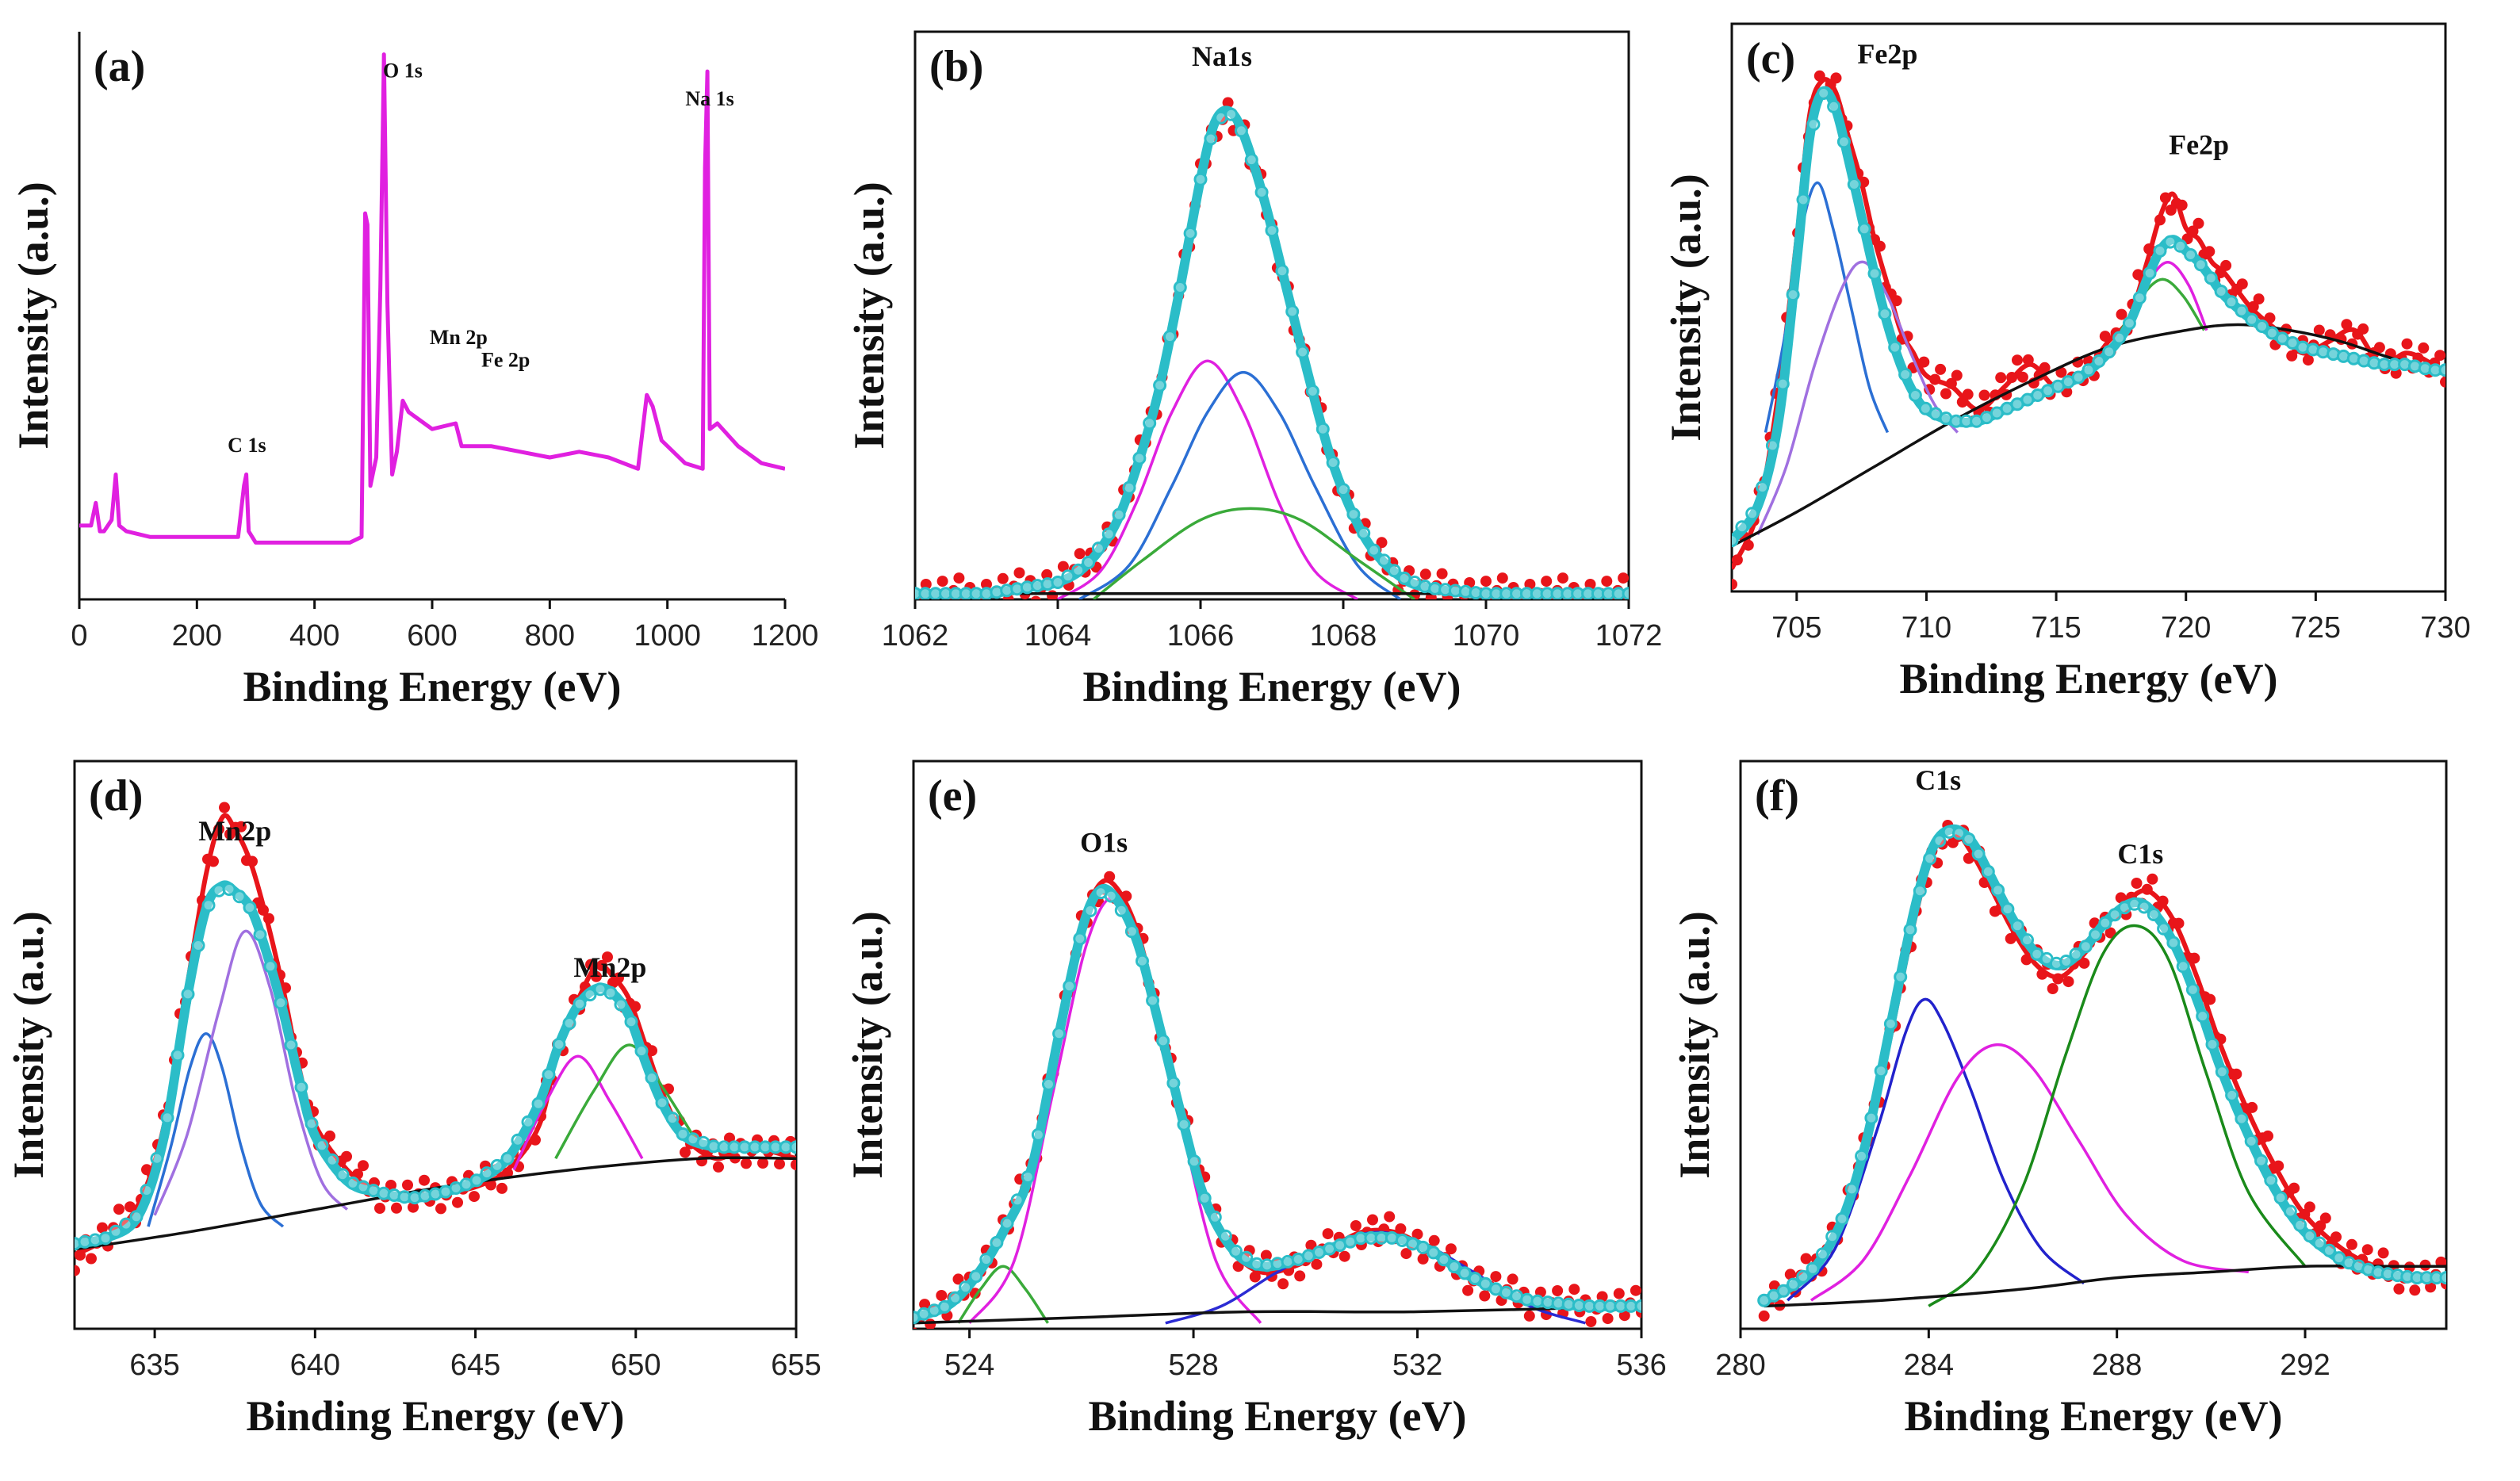  I want to click on peak-label: Mn2p, so click(609, 967).